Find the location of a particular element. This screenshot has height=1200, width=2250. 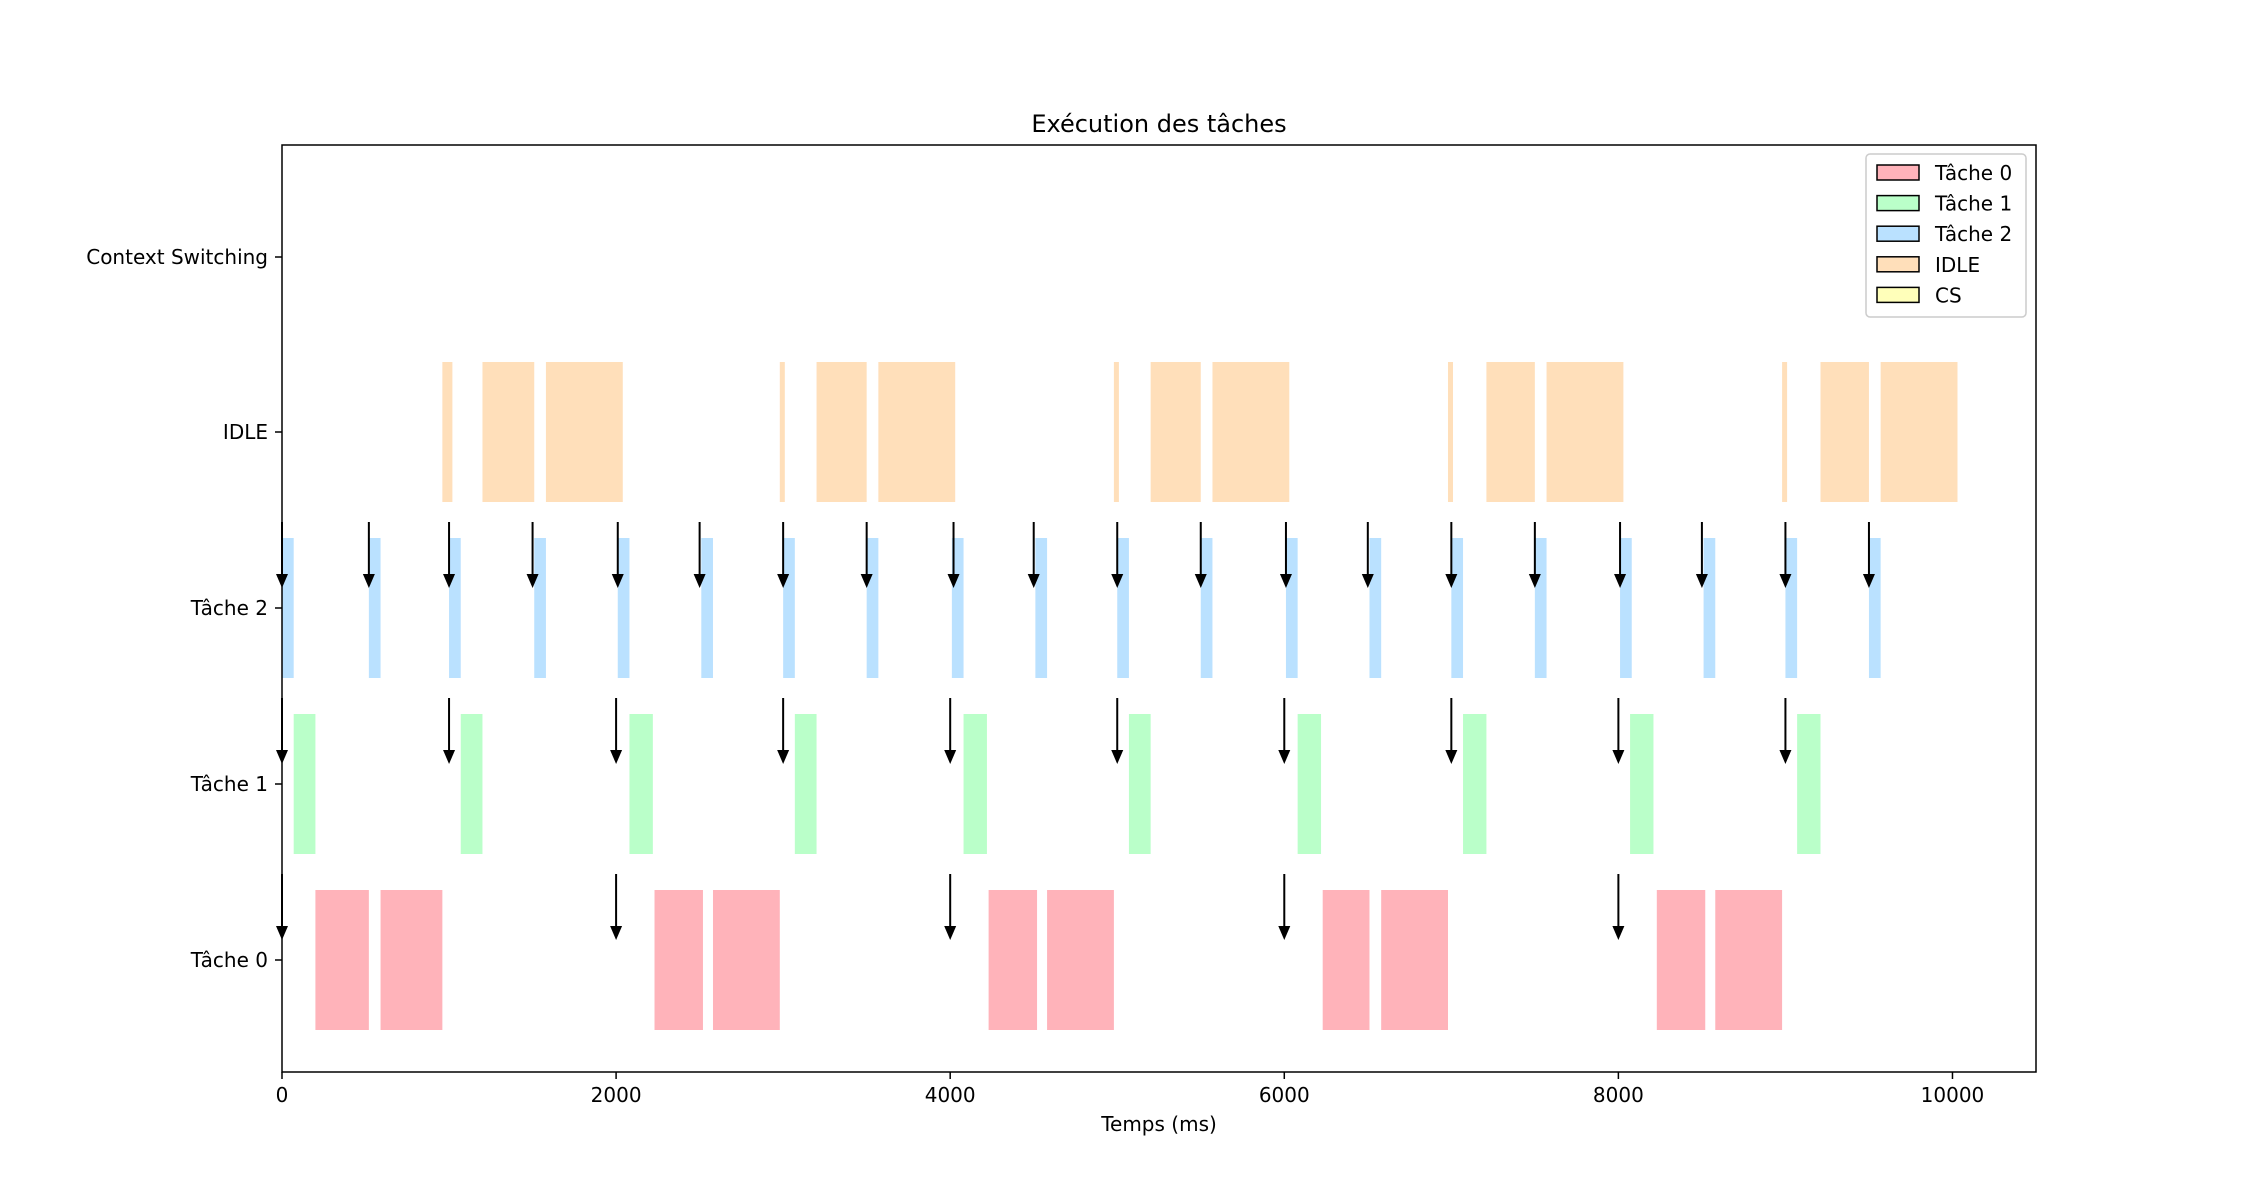

y-tick-label-3: IDLE is located at coordinates (245, 432).